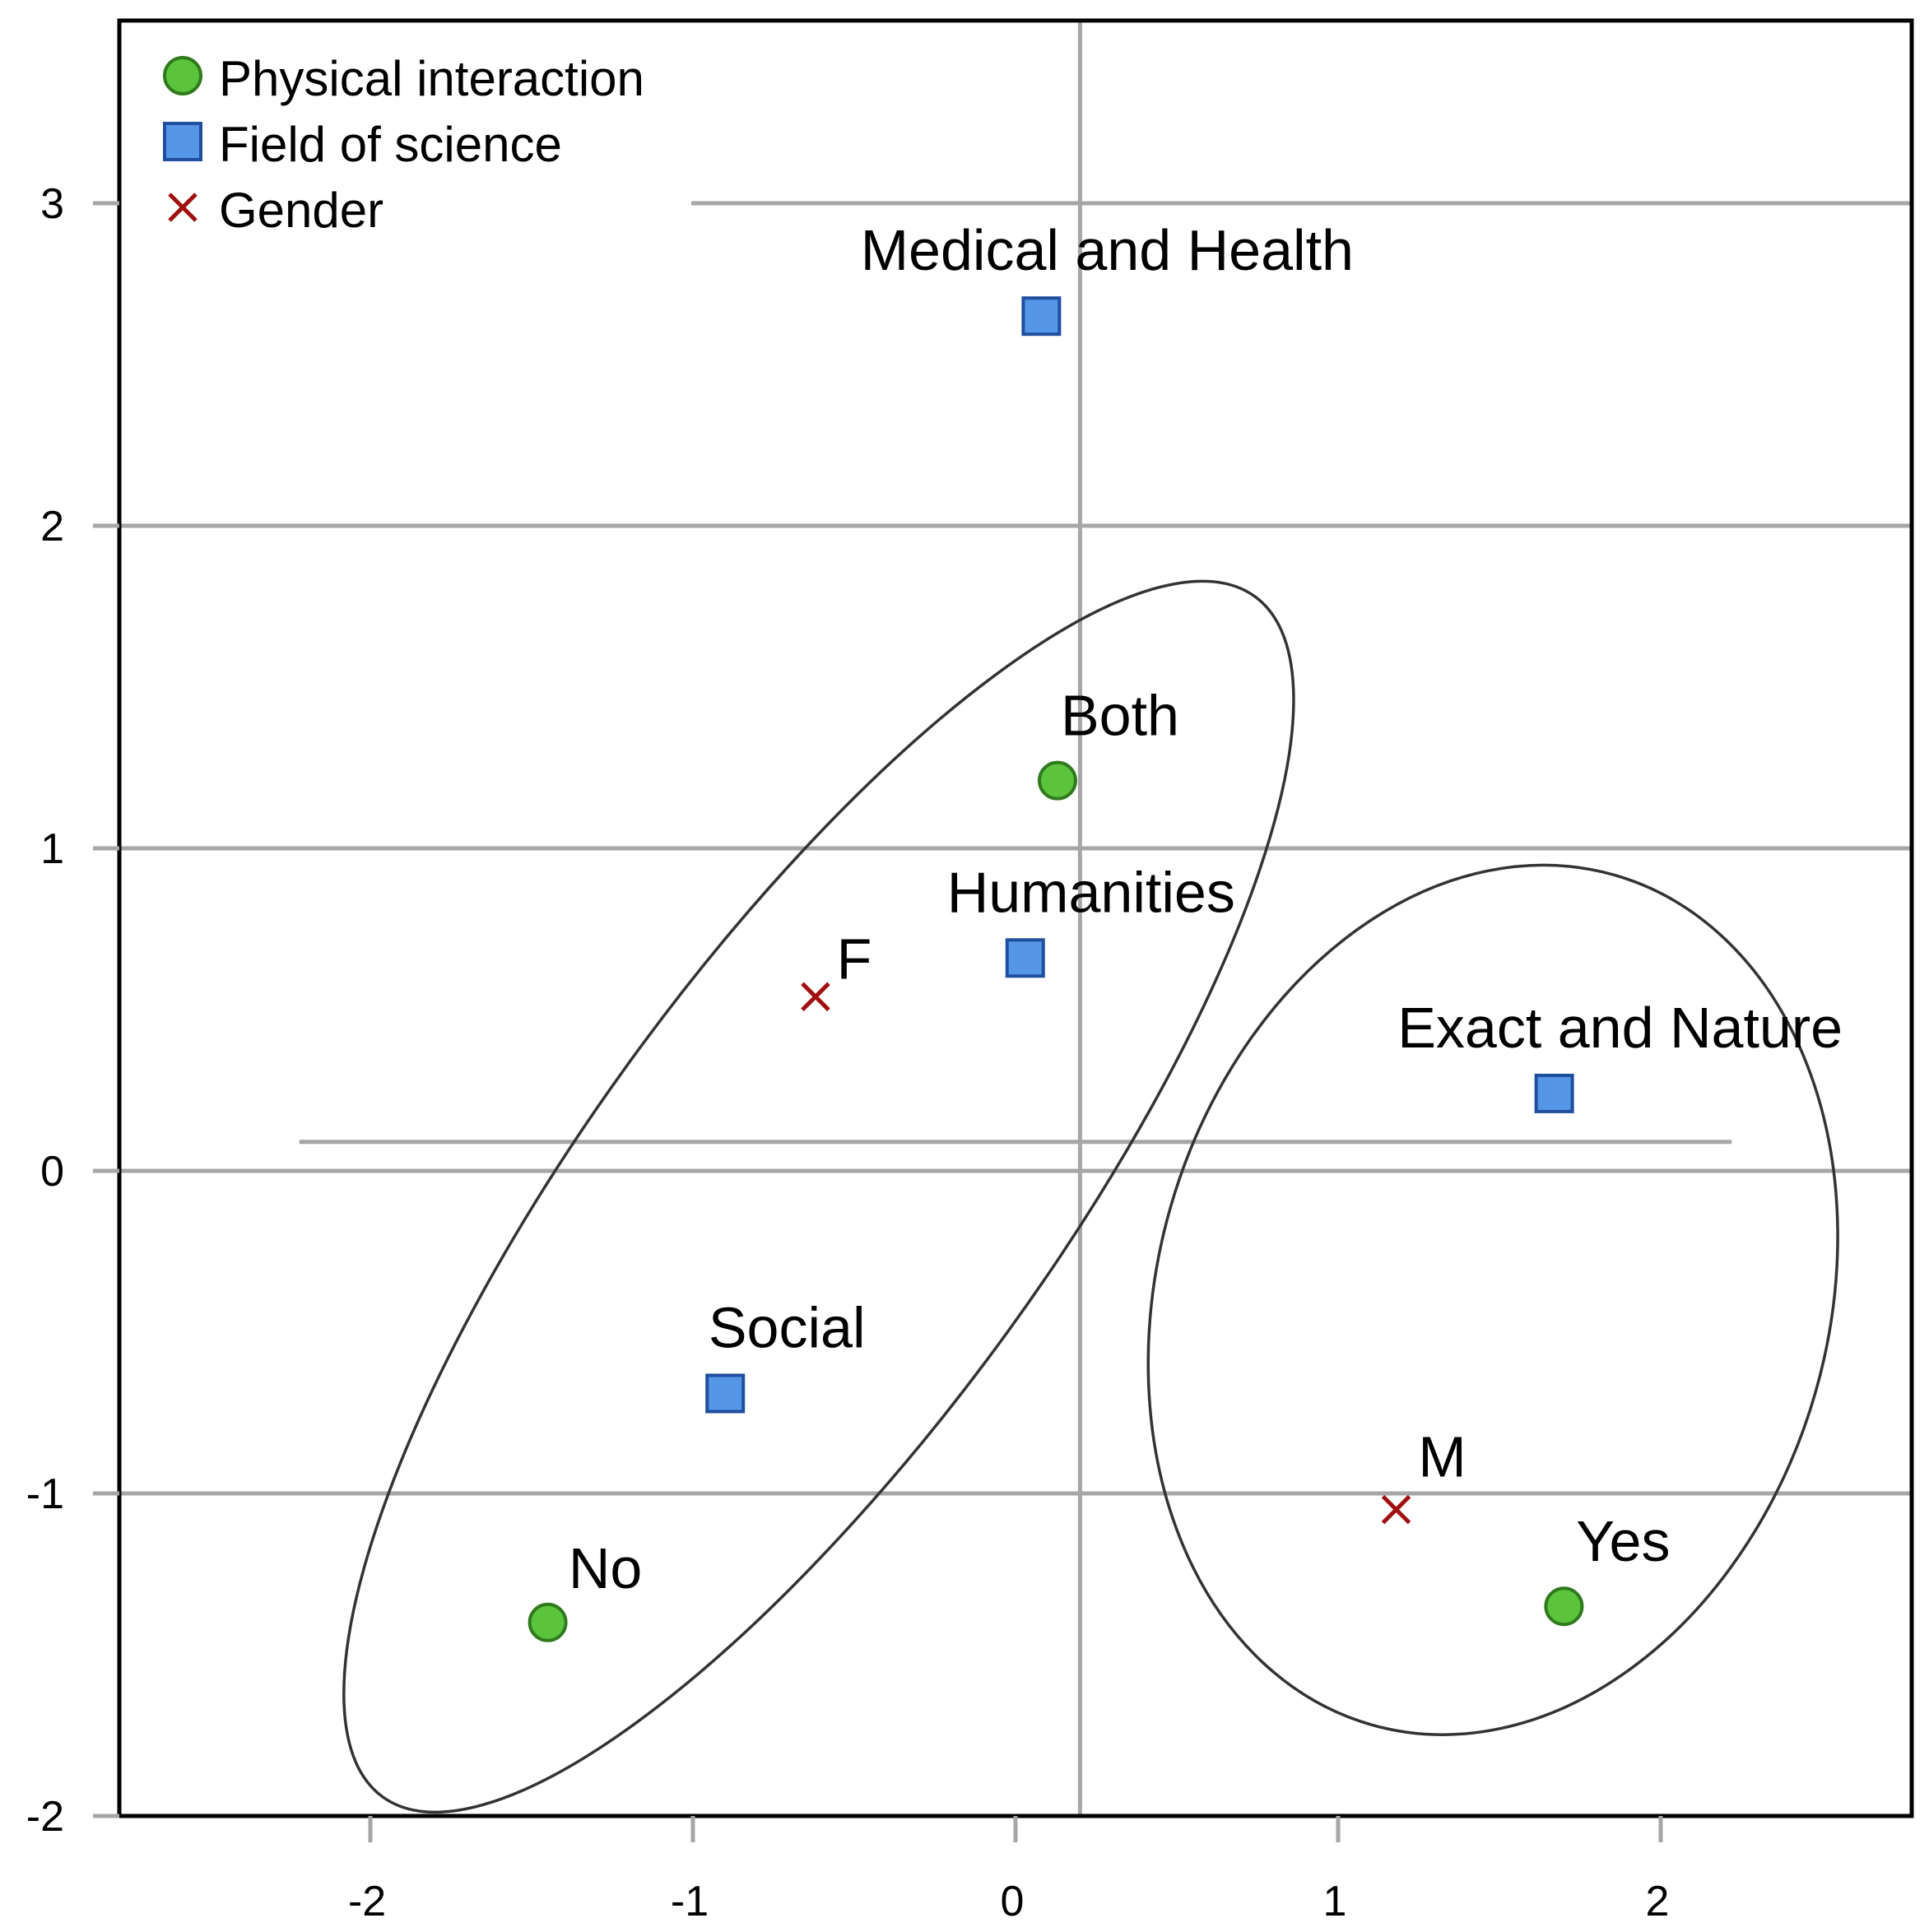  I want to click on y-tick-label-1: -1, so click(45, 1494).